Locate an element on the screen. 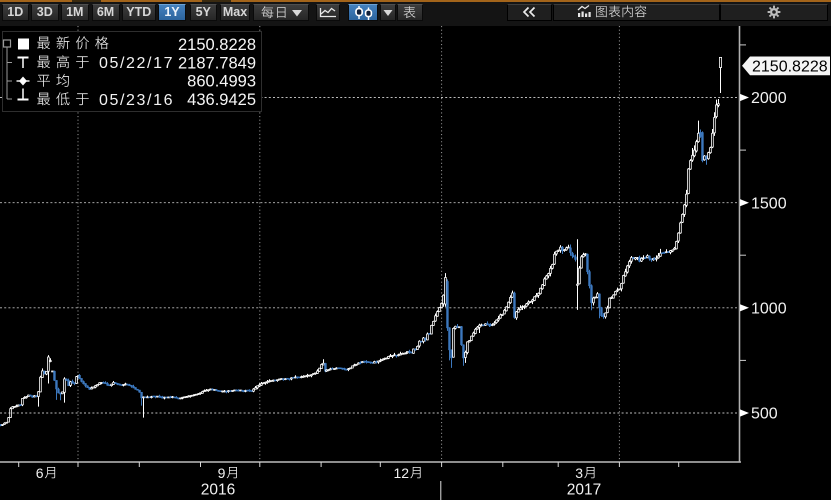 The width and height of the screenshot is (831, 500). svg-text: 2016 is located at coordinates (218, 490).